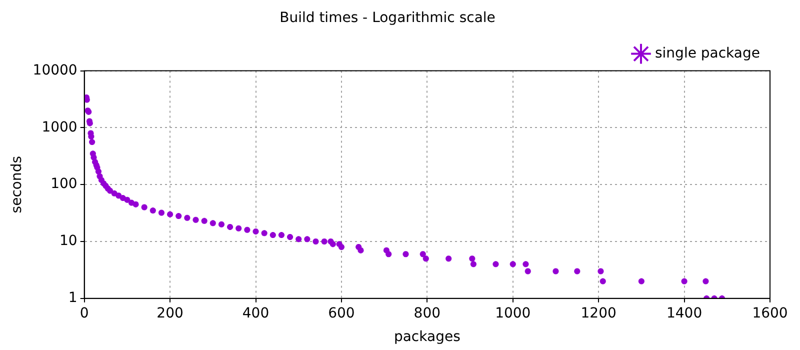 The image size is (800, 350). Describe the element at coordinates (427, 337) in the screenshot. I see `x-axis-title: packages` at that location.